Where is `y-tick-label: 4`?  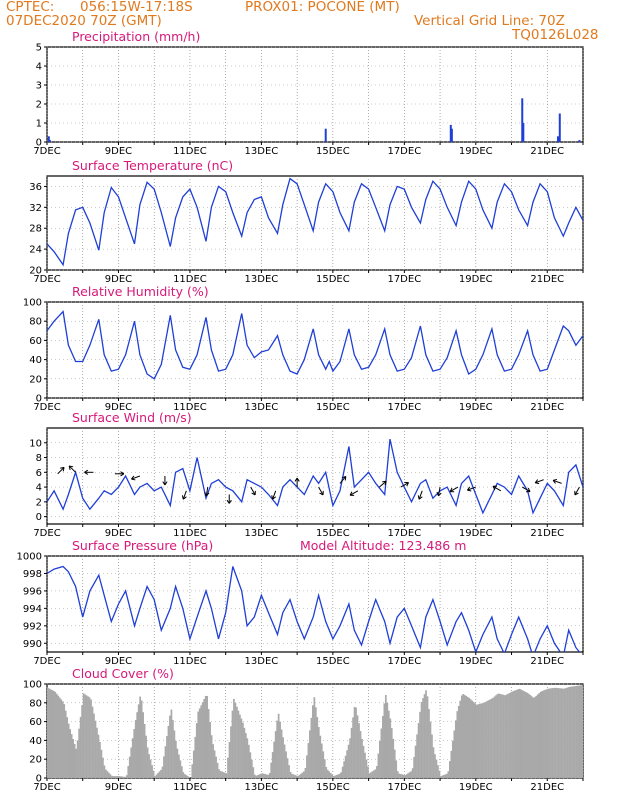 y-tick-label: 4 is located at coordinates (39, 488).